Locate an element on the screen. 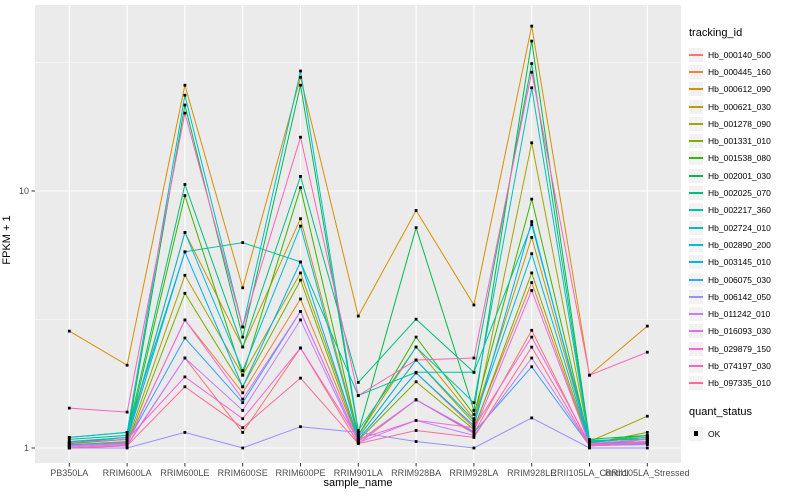 Image resolution: width=800 pixels, height=500 pixels. y-axis-title: FPKM + 1 is located at coordinates (7, 240).